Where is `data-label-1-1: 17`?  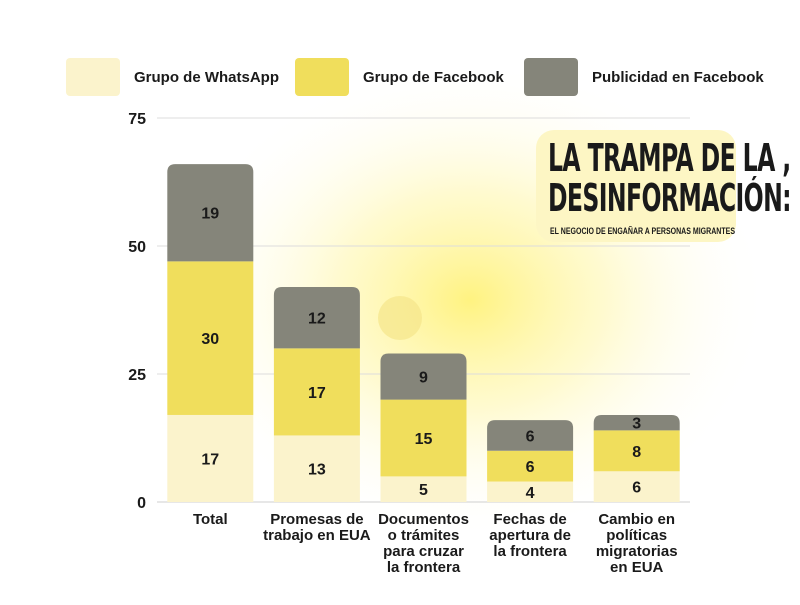
data-label-1-1: 17 is located at coordinates (317, 393).